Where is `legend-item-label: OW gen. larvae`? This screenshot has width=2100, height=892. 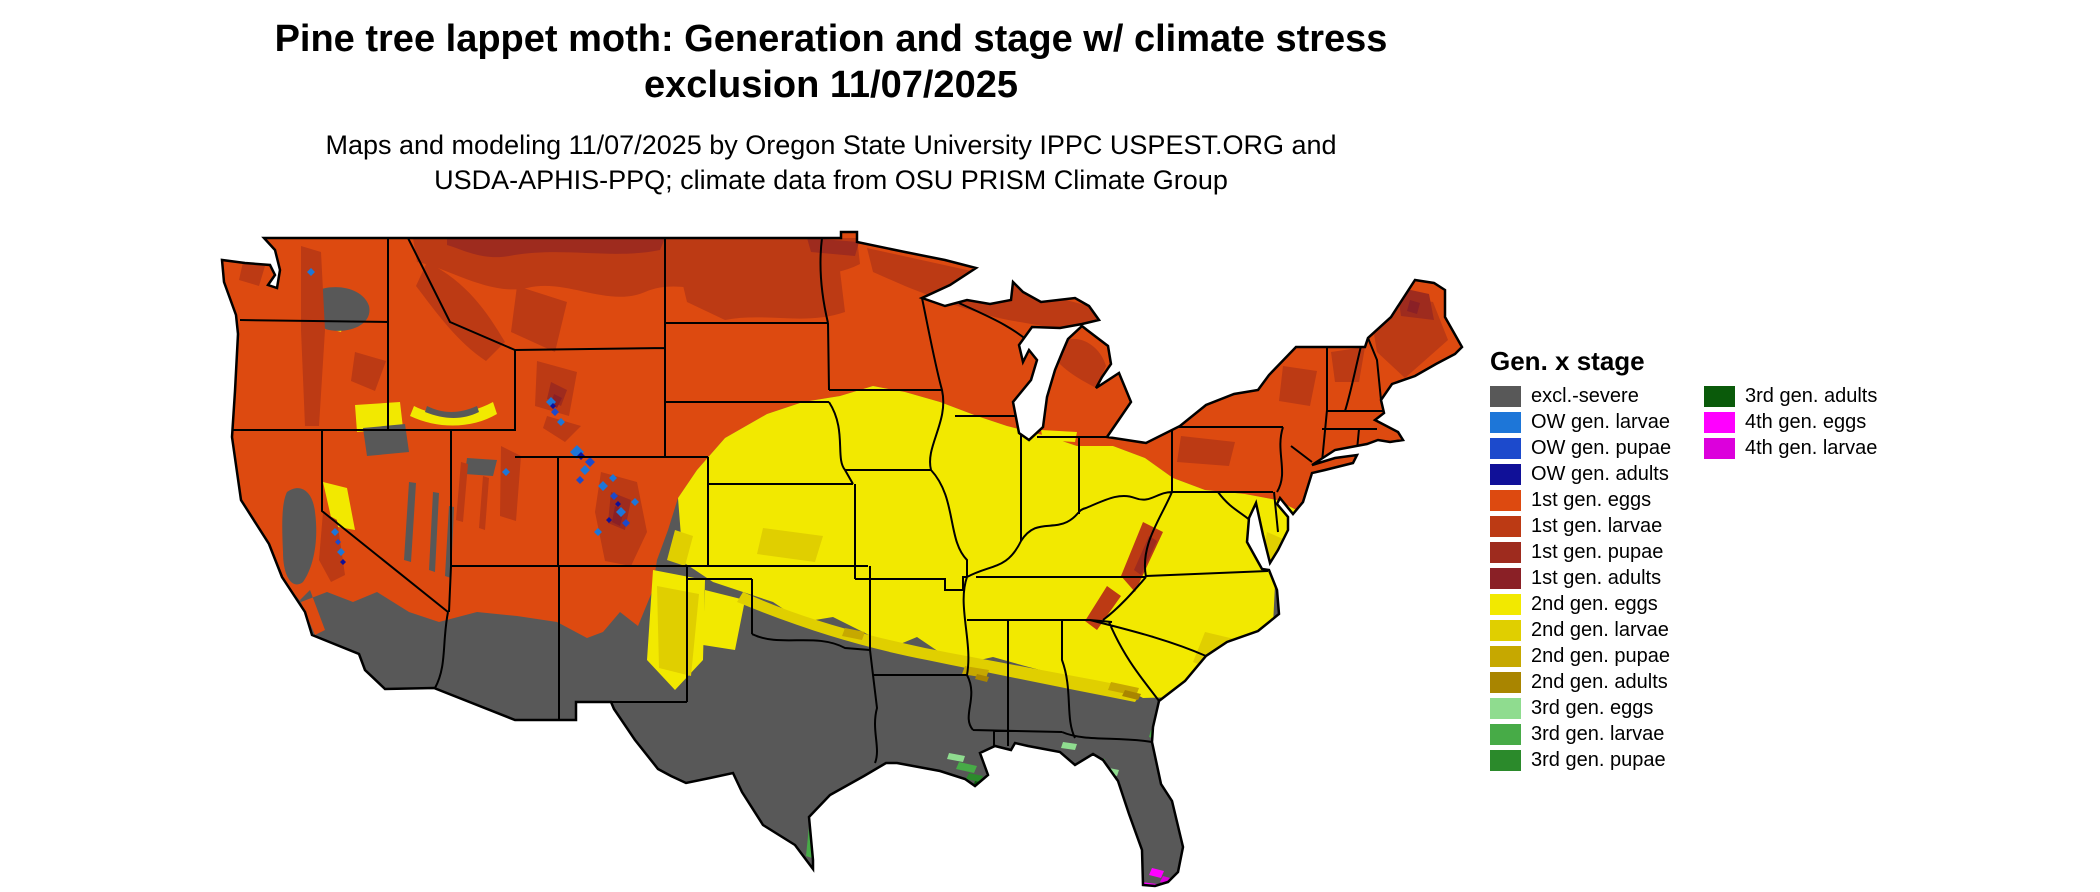 legend-item-label: OW gen. larvae is located at coordinates (1600, 421).